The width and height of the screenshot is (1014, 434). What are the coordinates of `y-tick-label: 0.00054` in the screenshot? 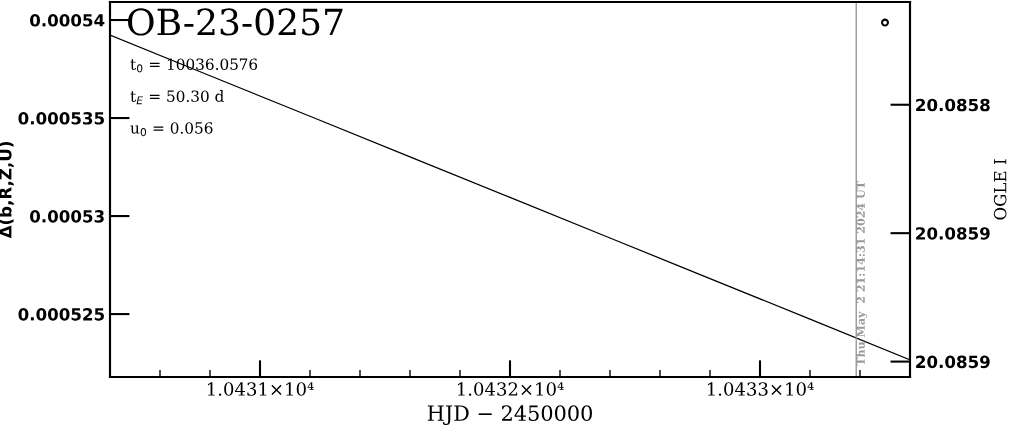 It's located at (67, 20).